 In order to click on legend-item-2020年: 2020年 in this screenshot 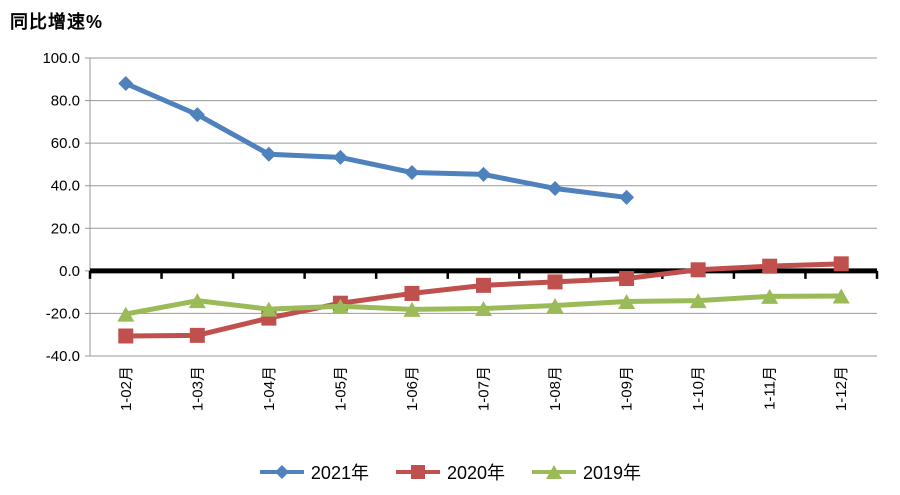, I will do `click(450, 472)`.